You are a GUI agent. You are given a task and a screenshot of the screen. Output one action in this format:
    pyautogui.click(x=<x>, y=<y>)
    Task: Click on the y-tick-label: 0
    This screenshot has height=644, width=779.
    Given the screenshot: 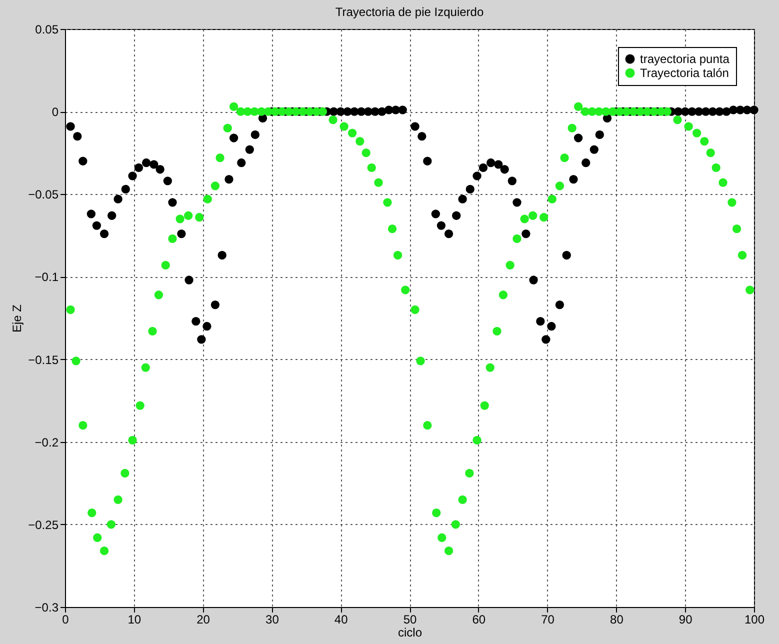 What is the action you would take?
    pyautogui.click(x=55, y=112)
    